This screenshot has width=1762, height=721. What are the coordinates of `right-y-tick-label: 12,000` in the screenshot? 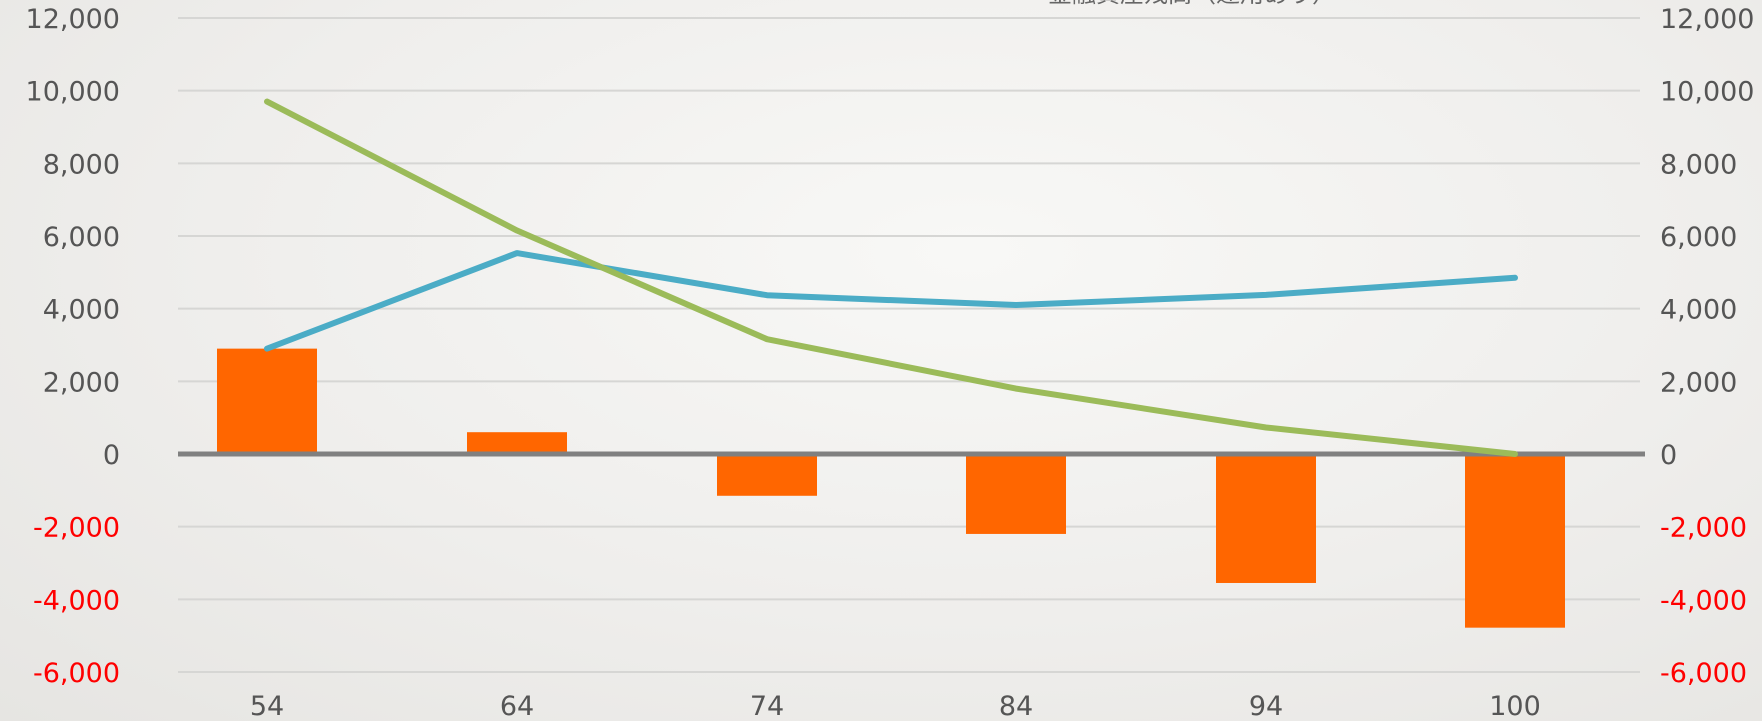 It's located at (1707, 19).